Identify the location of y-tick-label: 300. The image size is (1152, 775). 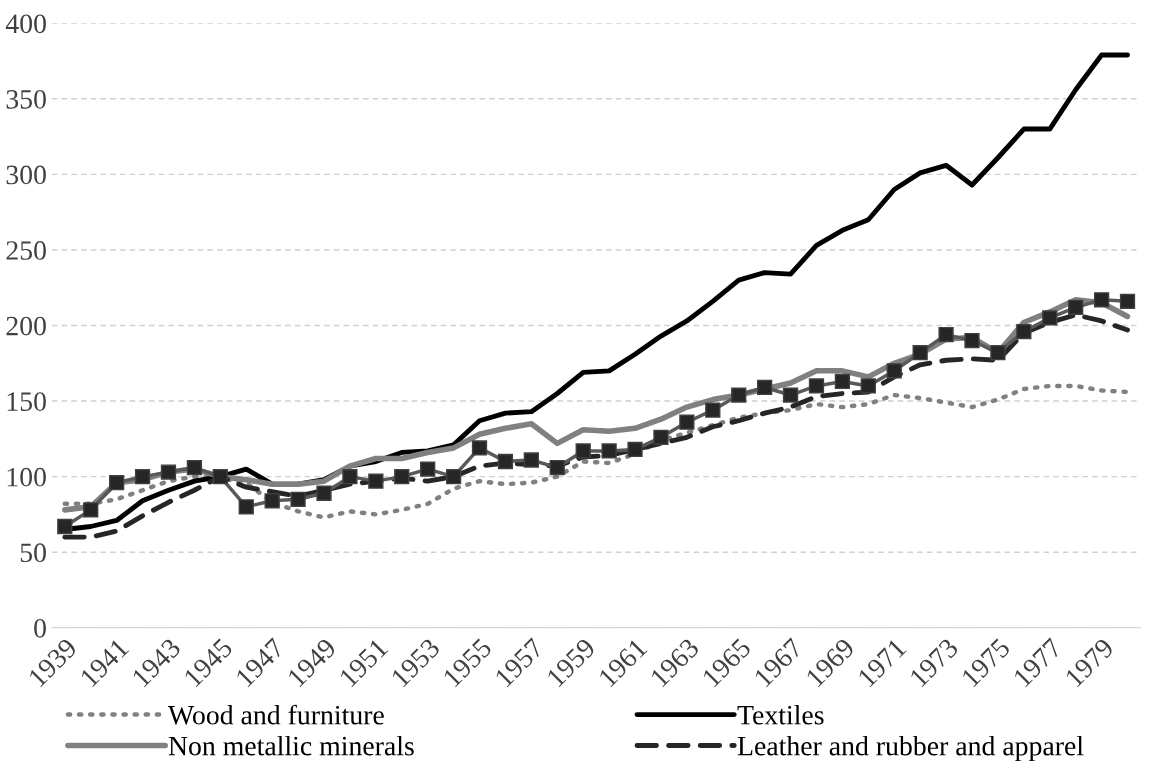
(26, 175).